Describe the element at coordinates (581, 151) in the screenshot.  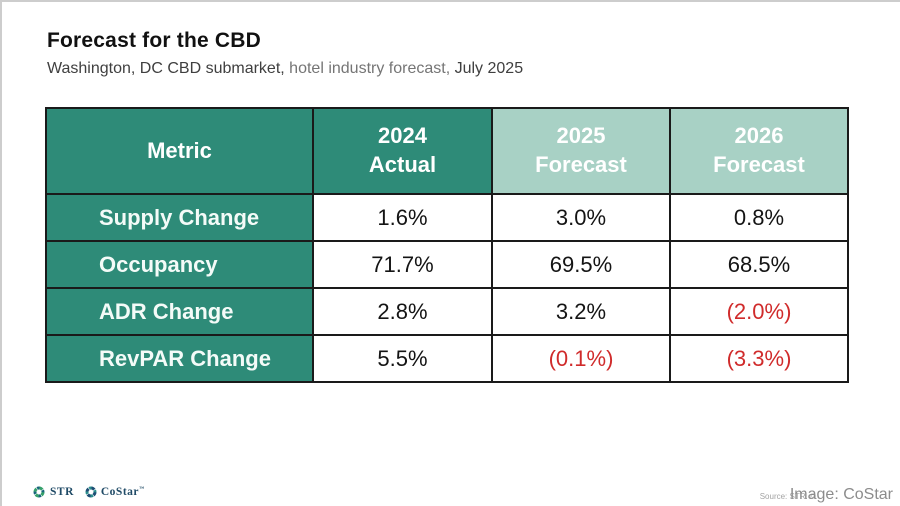
I see `column-header-2025-forecast: 2025 Forecast` at that location.